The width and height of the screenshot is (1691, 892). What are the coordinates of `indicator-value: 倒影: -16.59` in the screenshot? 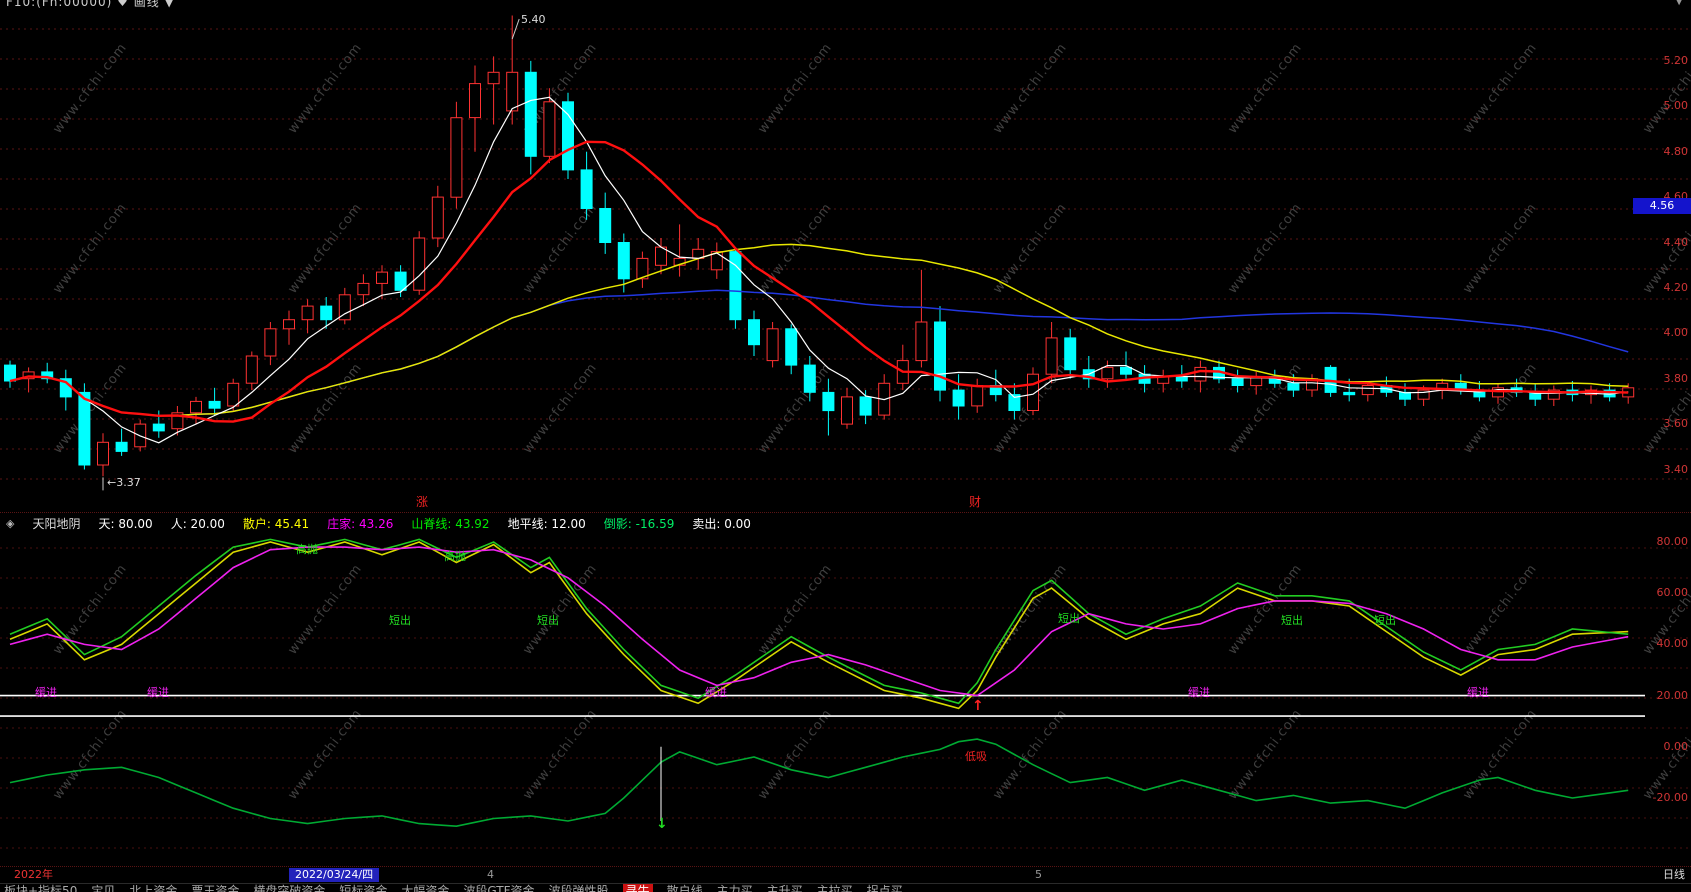 It's located at (639, 523).